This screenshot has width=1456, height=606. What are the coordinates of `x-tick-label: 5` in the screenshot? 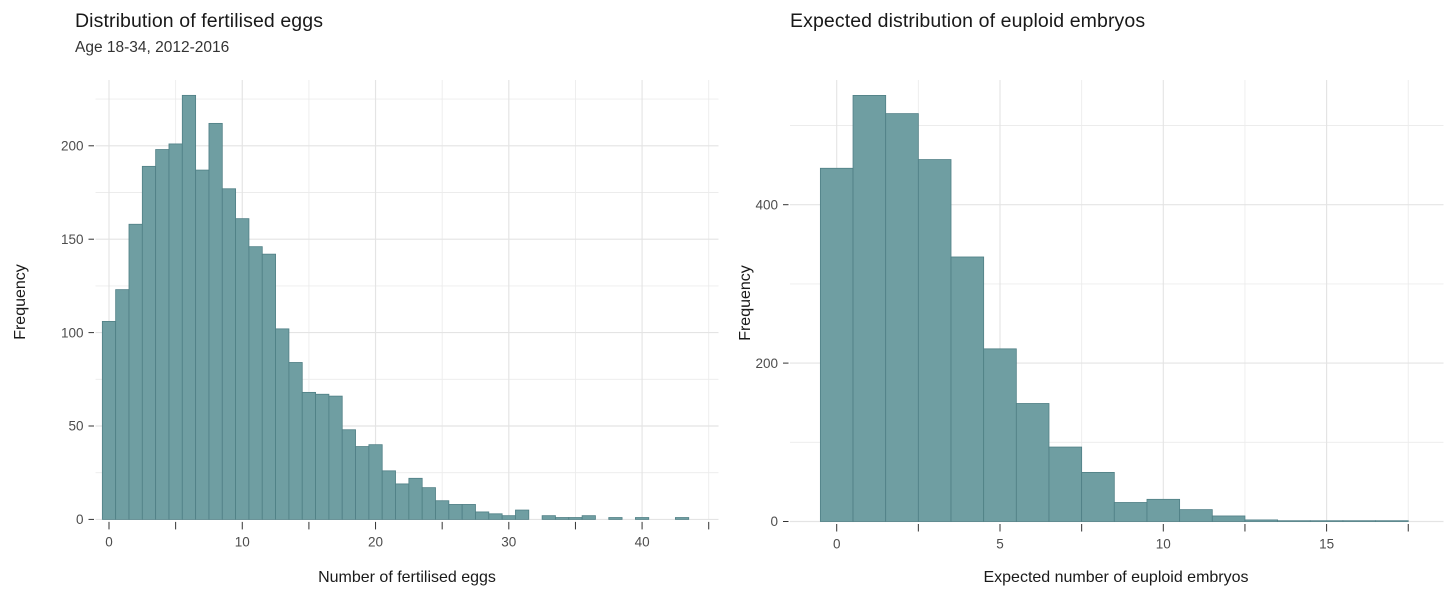 It's located at (1000, 544).